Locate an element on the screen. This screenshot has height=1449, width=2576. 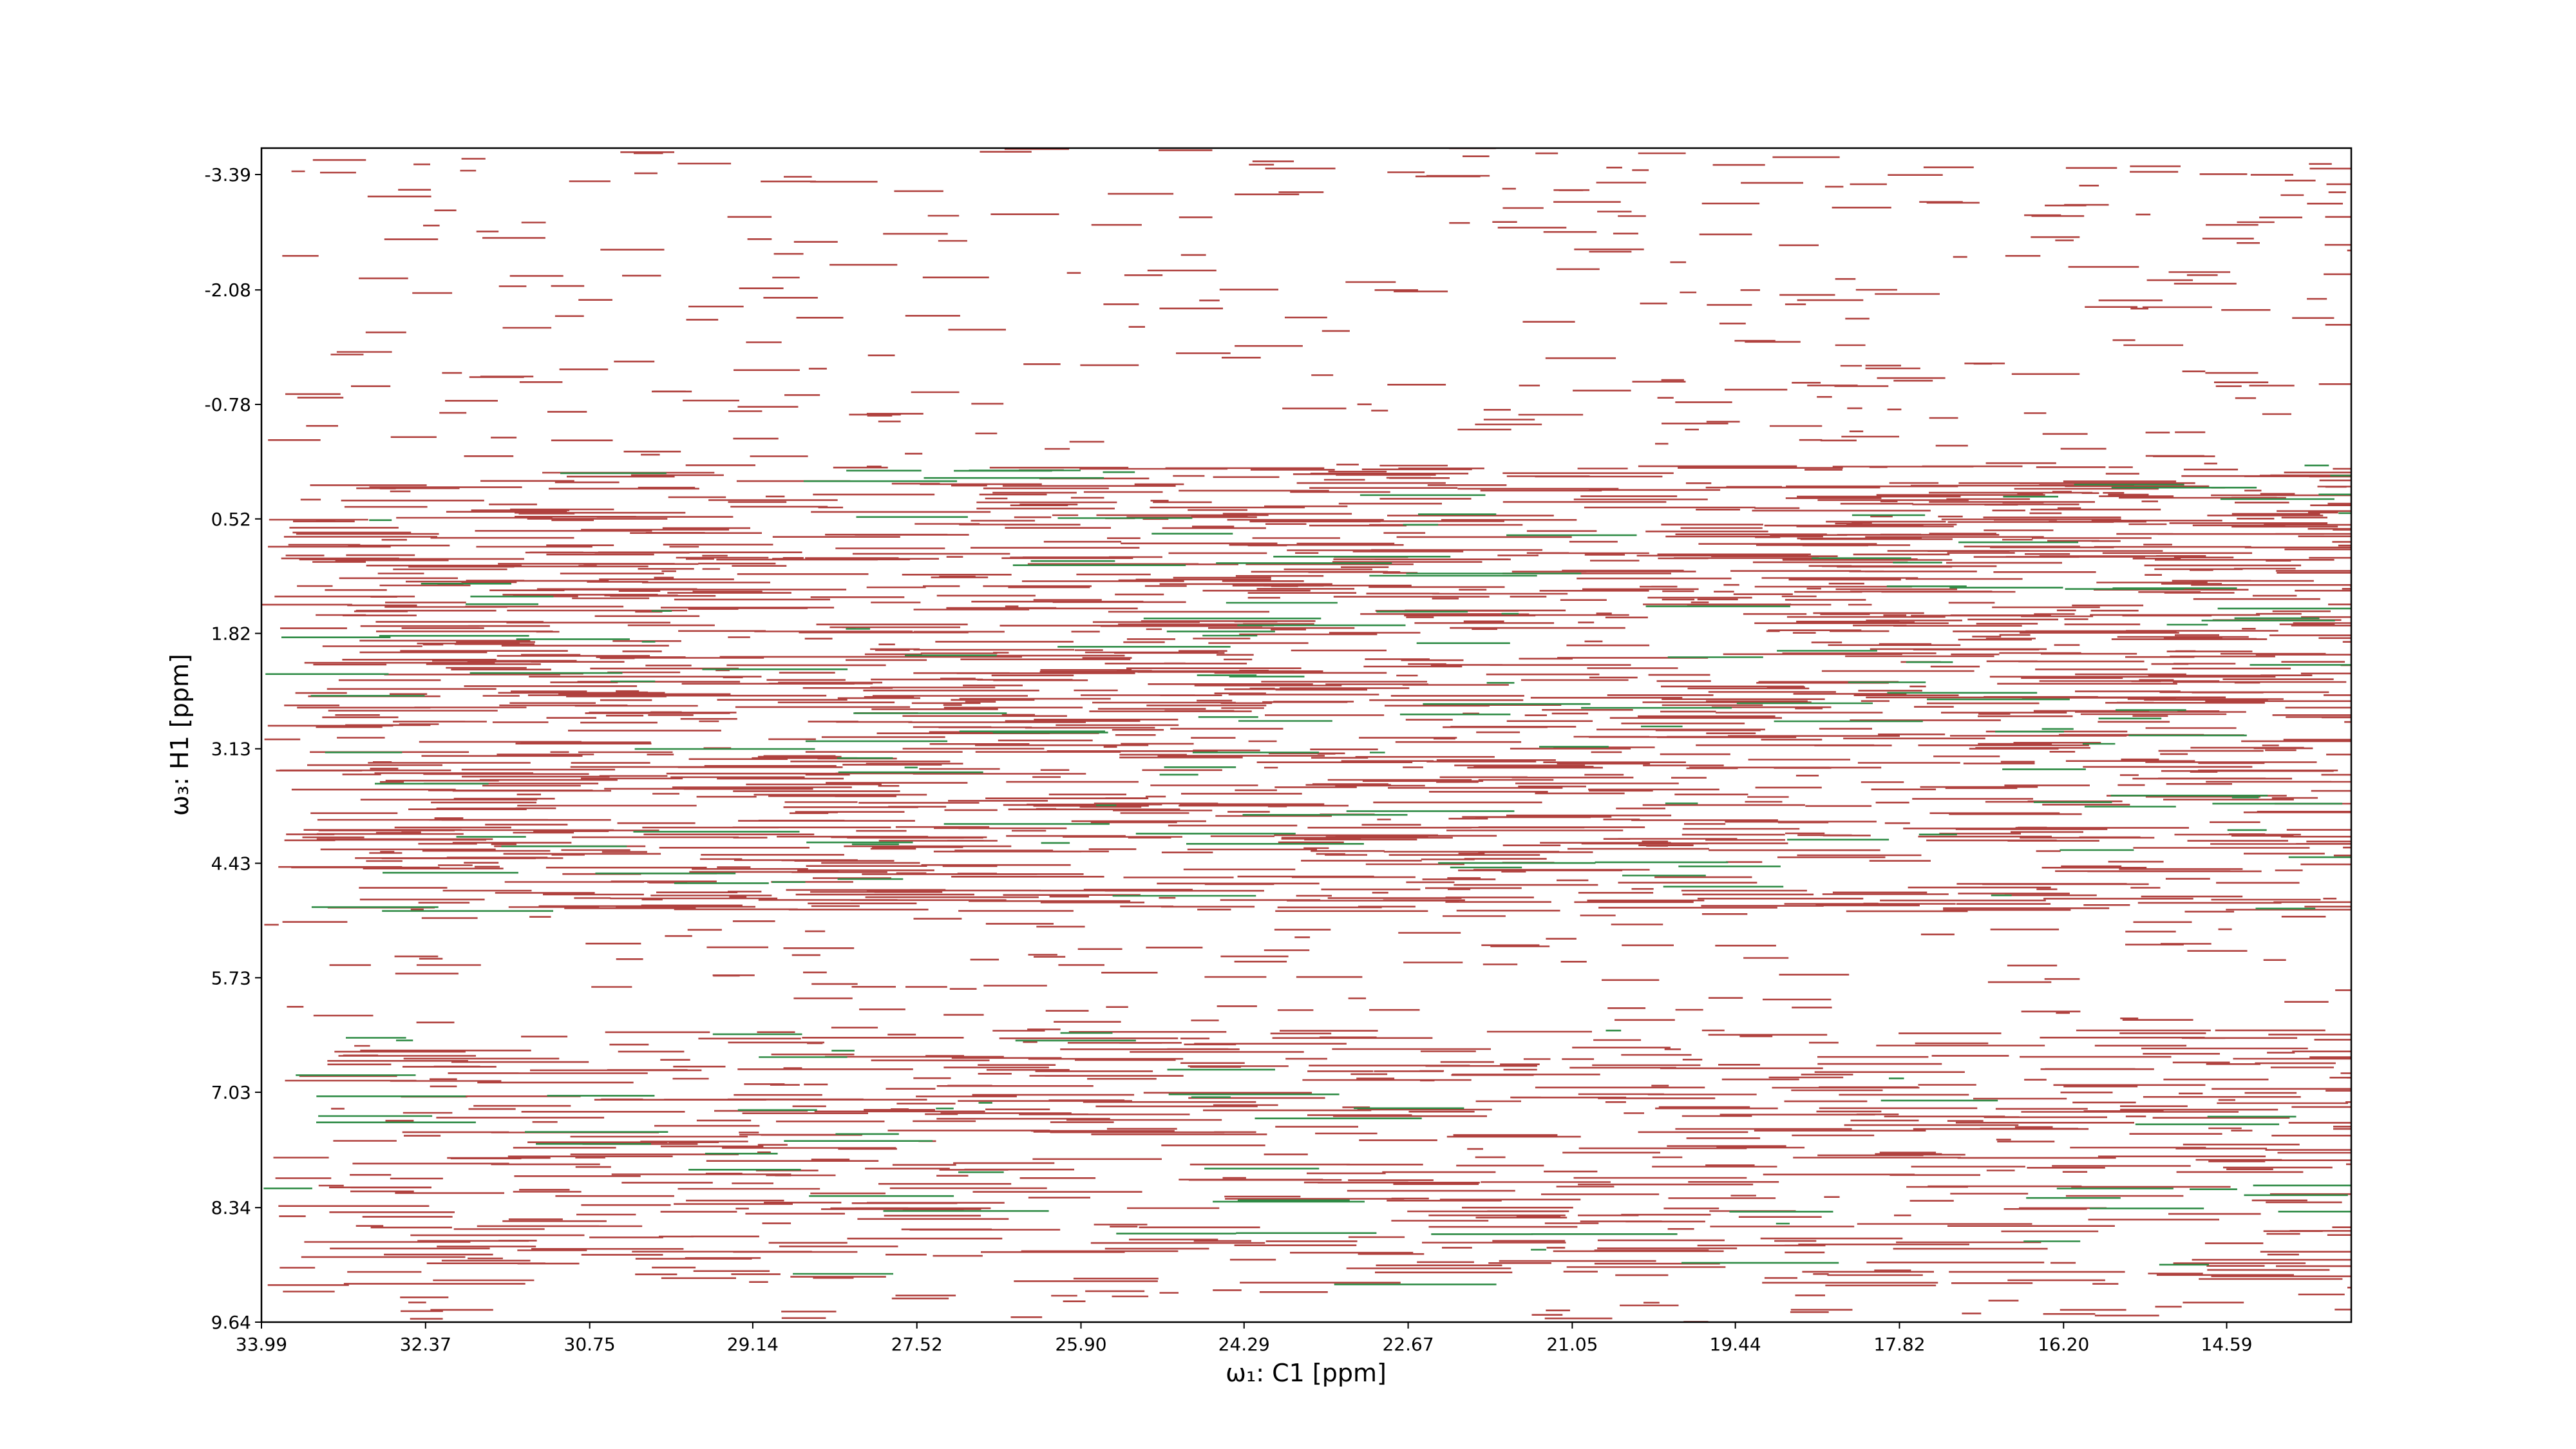
y-tick-label: -0.78 is located at coordinates (228, 404).